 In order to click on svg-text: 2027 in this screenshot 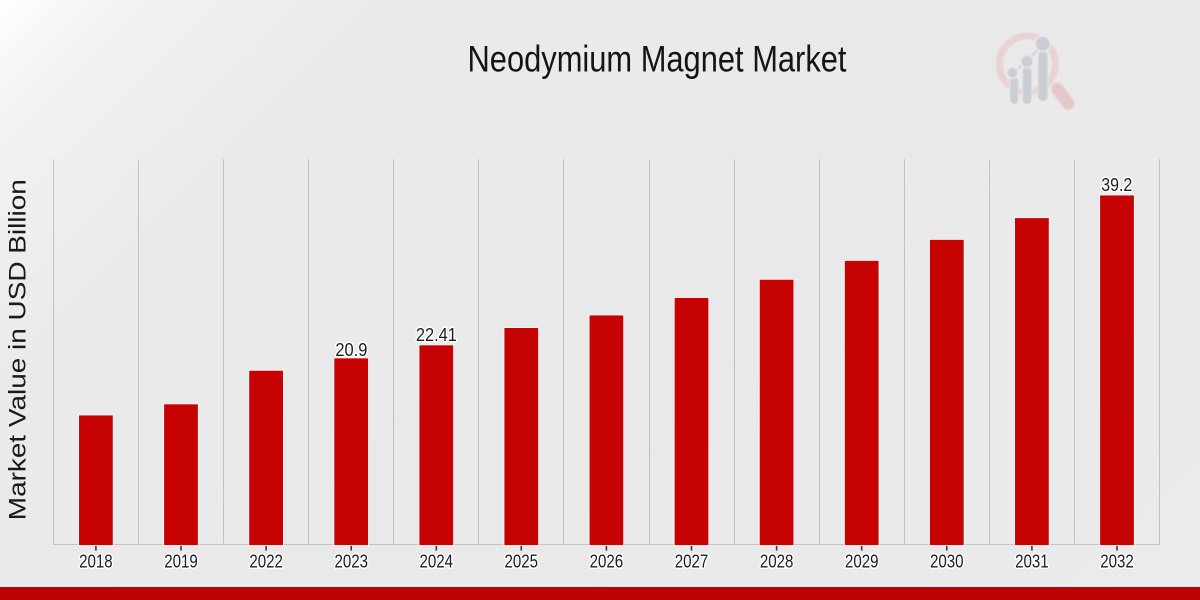, I will do `click(692, 561)`.